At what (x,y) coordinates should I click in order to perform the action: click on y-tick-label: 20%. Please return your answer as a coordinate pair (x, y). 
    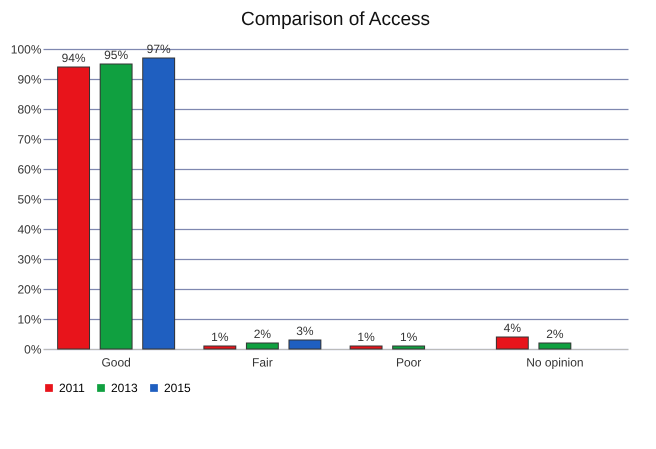
    Looking at the image, I should click on (29, 289).